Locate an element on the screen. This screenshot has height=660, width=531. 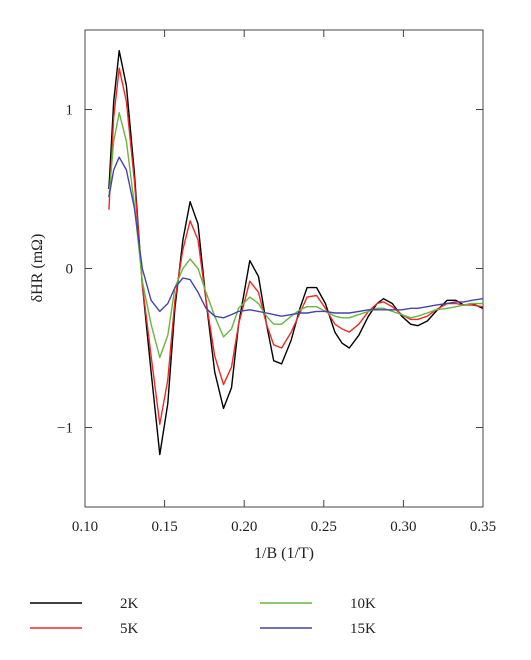
legend-label-10k: 10K is located at coordinates (363, 604).